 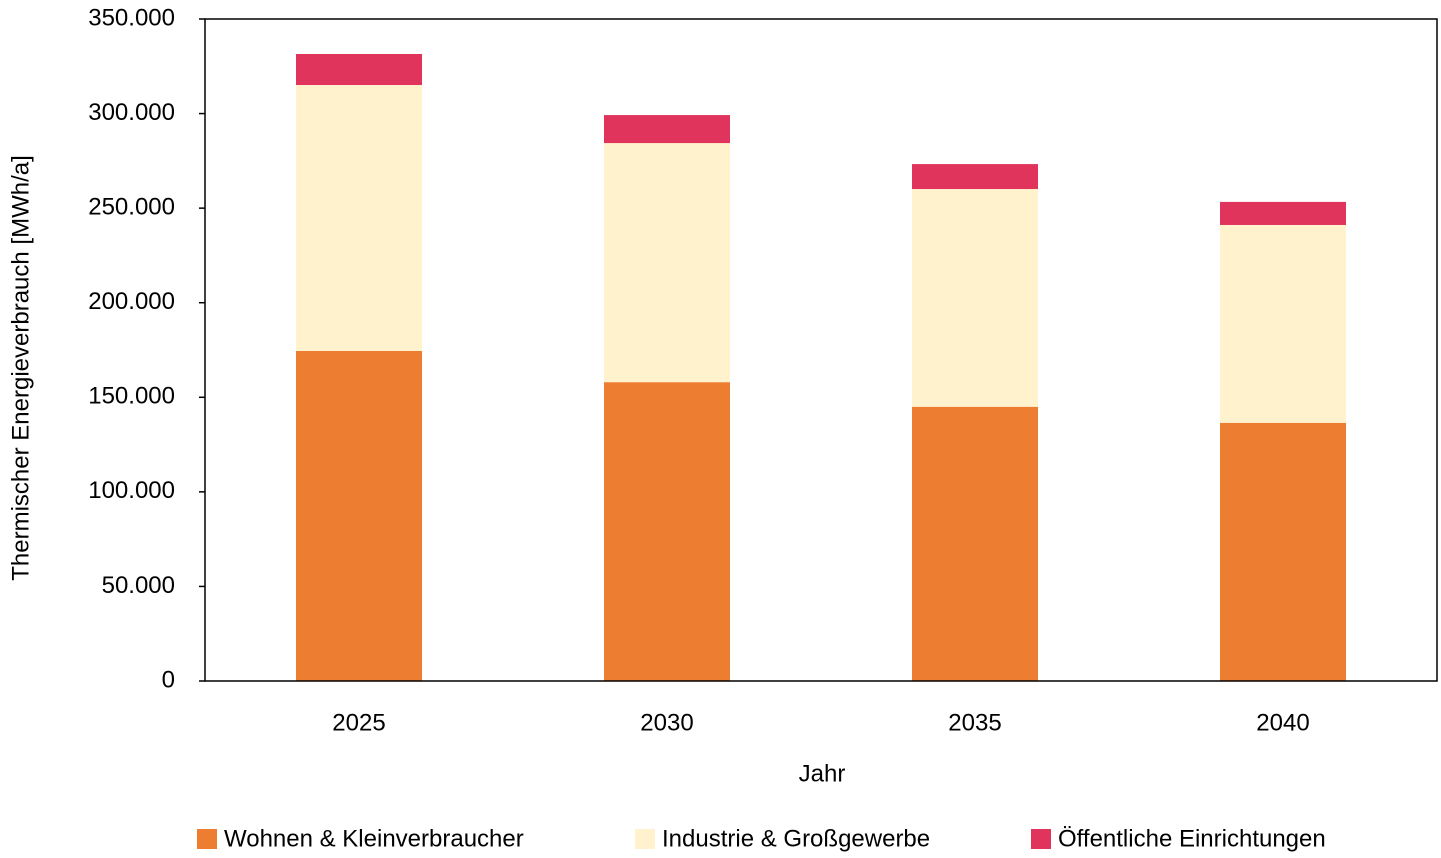 I want to click on legend-label: Industrie & Großgewerbe, so click(x=796, y=838).